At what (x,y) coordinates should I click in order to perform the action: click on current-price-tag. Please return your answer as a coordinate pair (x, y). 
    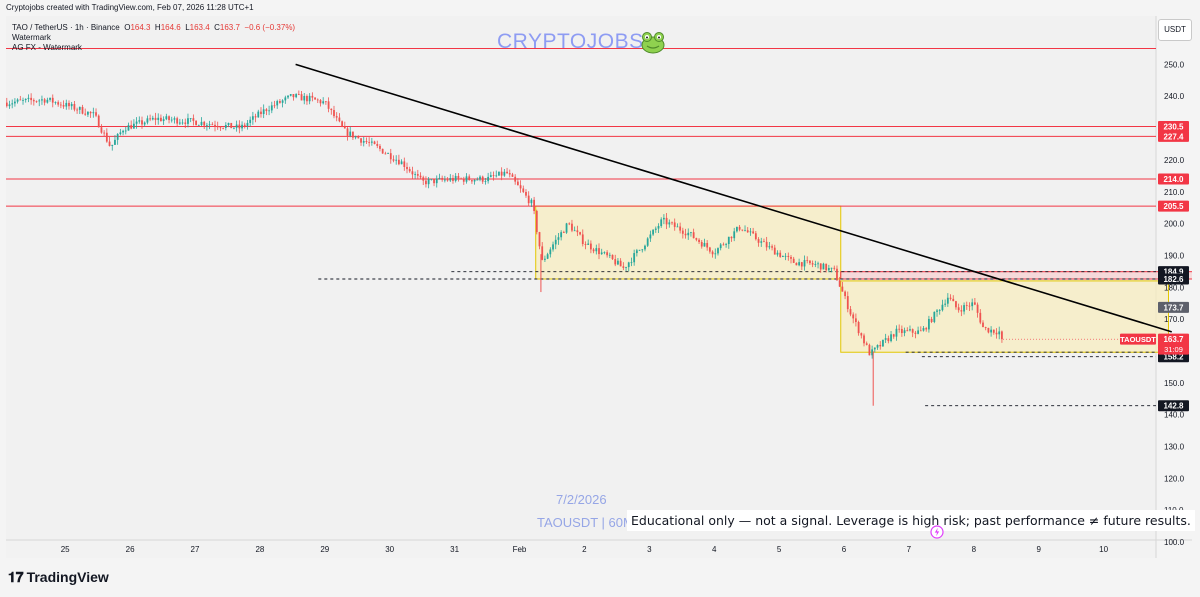
    Looking at the image, I should click on (1173, 344).